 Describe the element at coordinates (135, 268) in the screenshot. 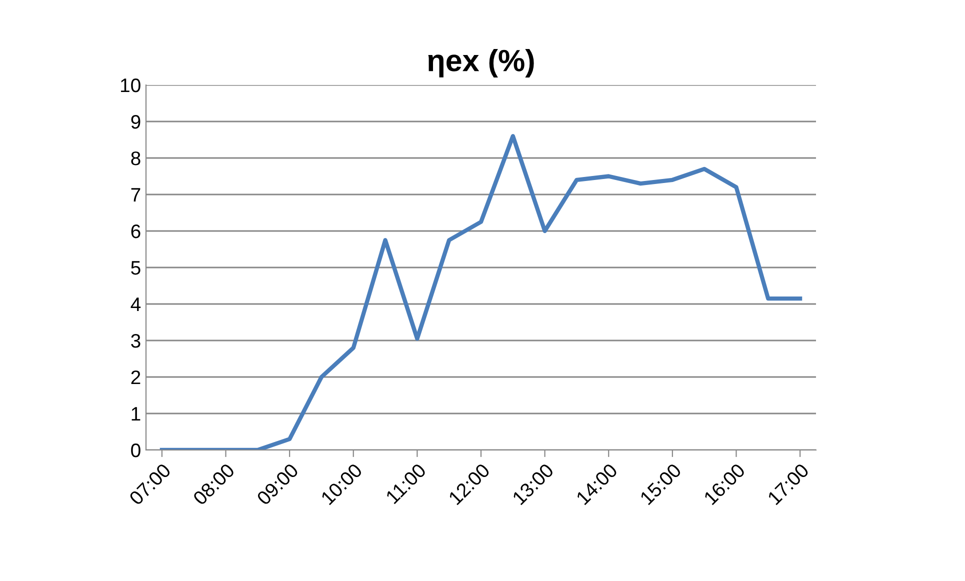

I see `y-tick-label: 5` at that location.